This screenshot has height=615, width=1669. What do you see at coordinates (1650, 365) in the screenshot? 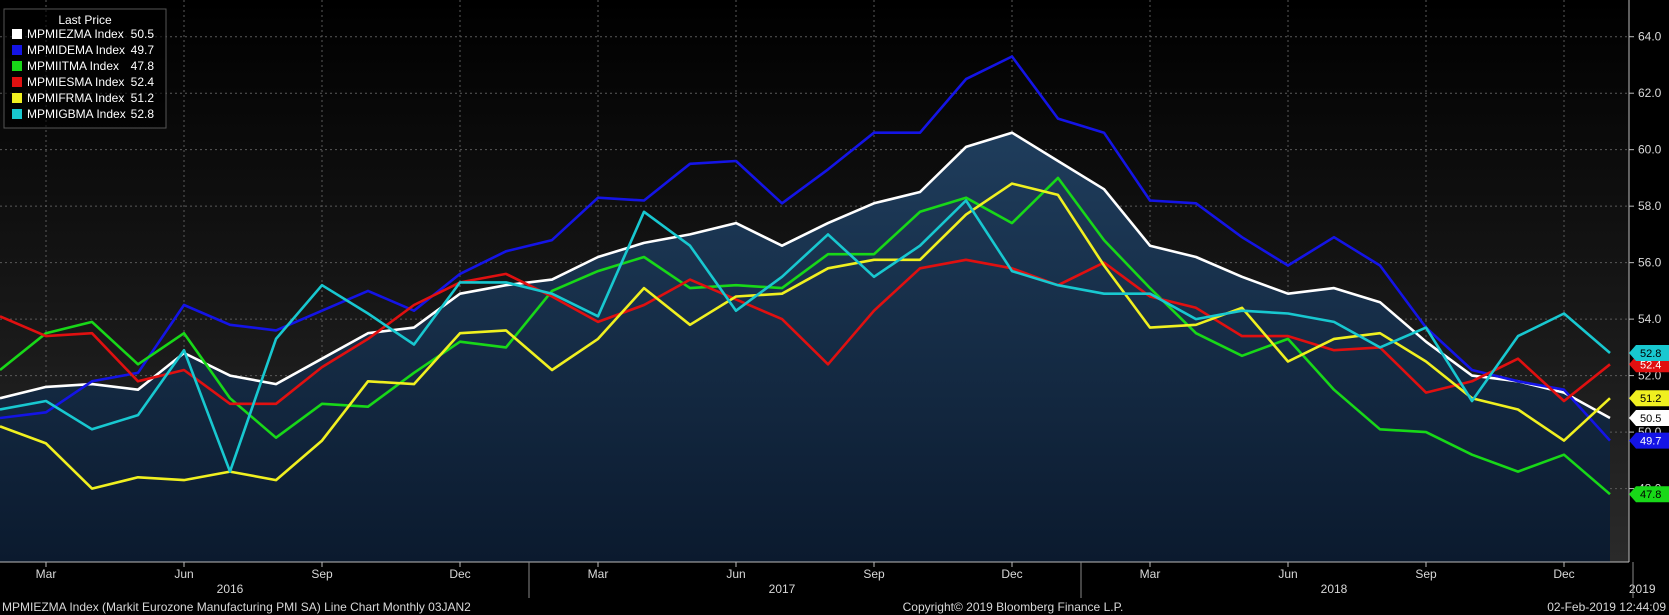
I see `last-price-value: 52.4` at bounding box center [1650, 365].